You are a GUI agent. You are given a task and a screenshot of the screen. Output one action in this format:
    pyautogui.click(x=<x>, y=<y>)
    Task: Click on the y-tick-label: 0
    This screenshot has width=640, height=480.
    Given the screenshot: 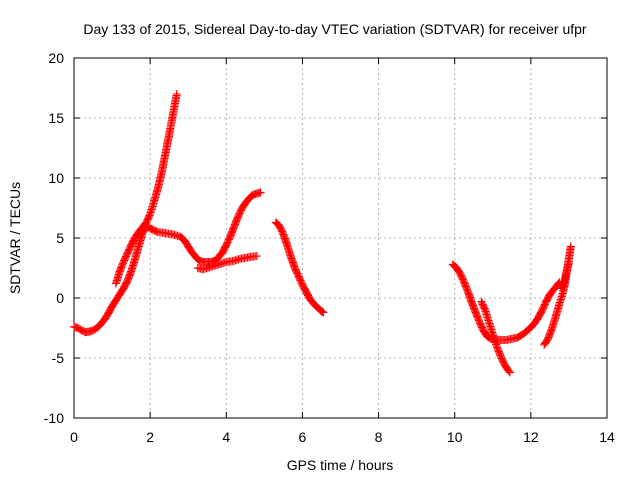 What is the action you would take?
    pyautogui.click(x=60, y=298)
    